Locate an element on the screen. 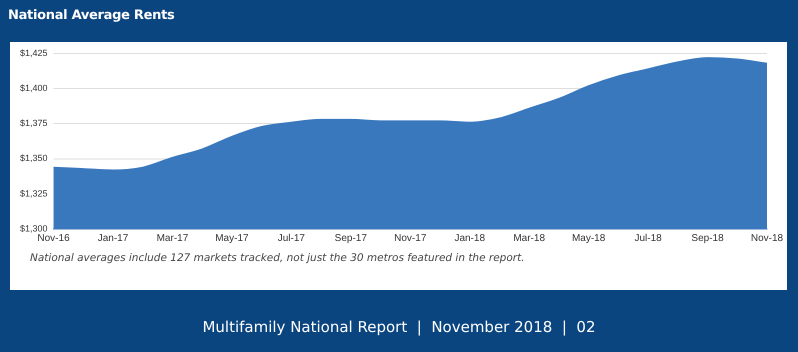 The width and height of the screenshot is (798, 352). x-tick-label: Sep-18 is located at coordinates (707, 238).